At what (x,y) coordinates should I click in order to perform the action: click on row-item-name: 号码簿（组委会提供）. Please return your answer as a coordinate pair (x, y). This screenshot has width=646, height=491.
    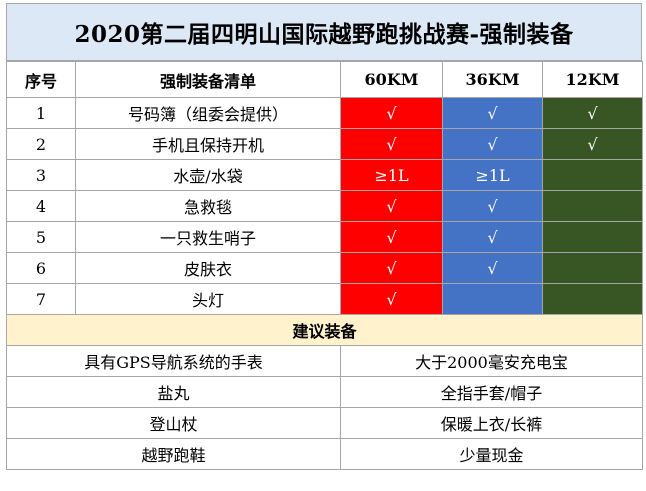
    Looking at the image, I should click on (208, 113).